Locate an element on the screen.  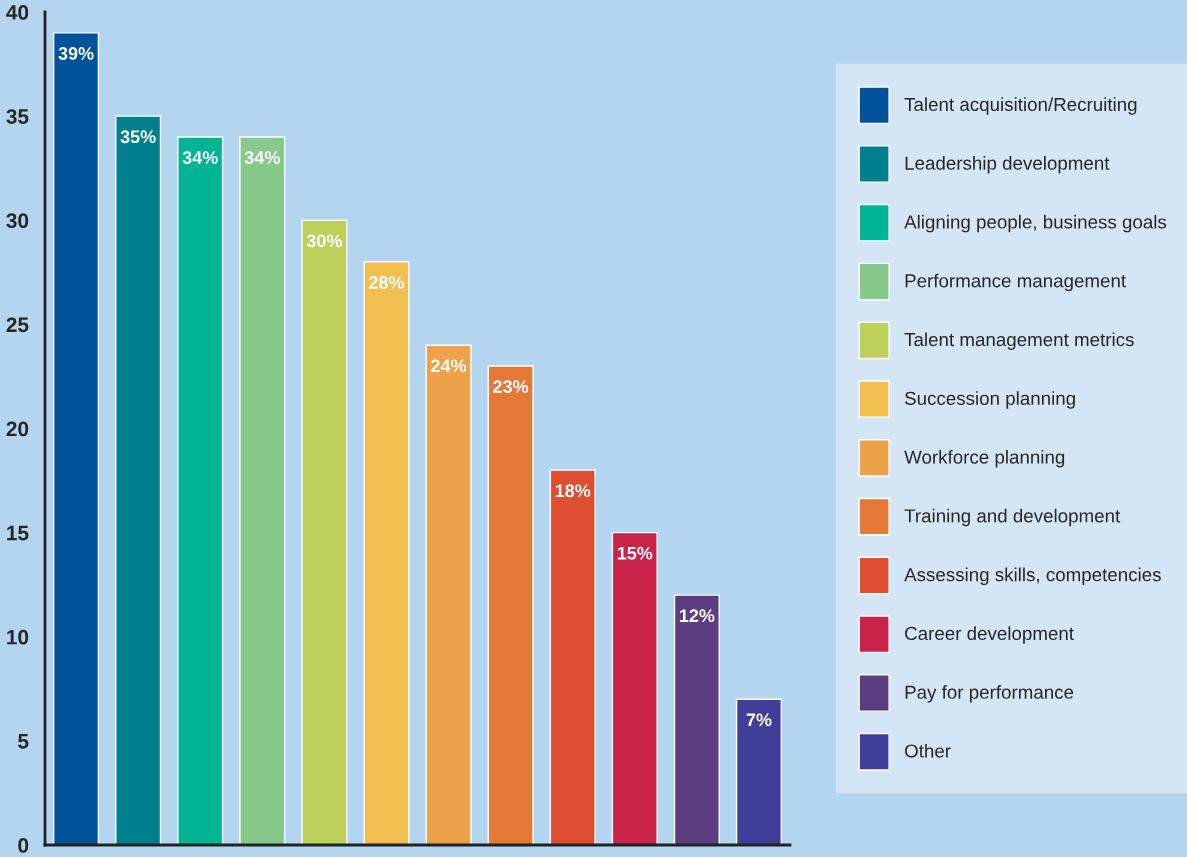
legend-label: Workforce planning is located at coordinates (984, 458).